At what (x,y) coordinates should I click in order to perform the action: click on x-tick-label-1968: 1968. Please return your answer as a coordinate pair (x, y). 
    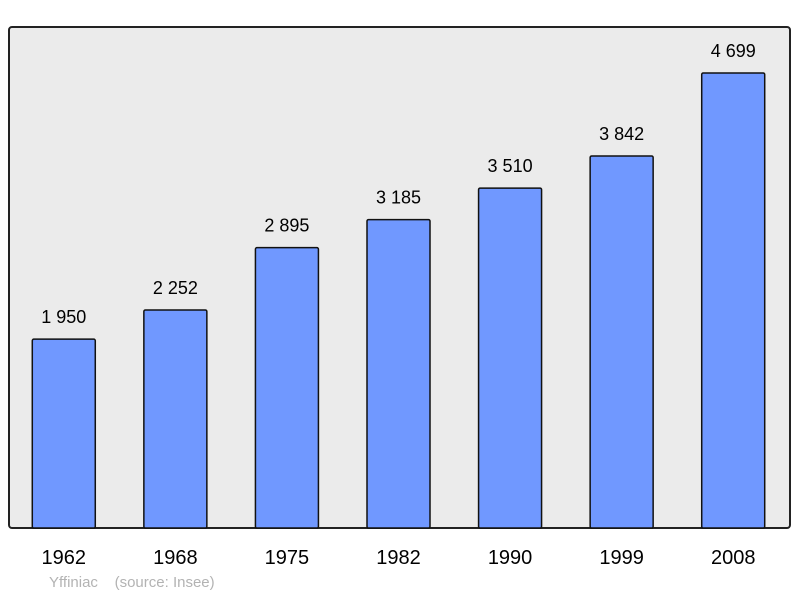
    Looking at the image, I should click on (175, 558).